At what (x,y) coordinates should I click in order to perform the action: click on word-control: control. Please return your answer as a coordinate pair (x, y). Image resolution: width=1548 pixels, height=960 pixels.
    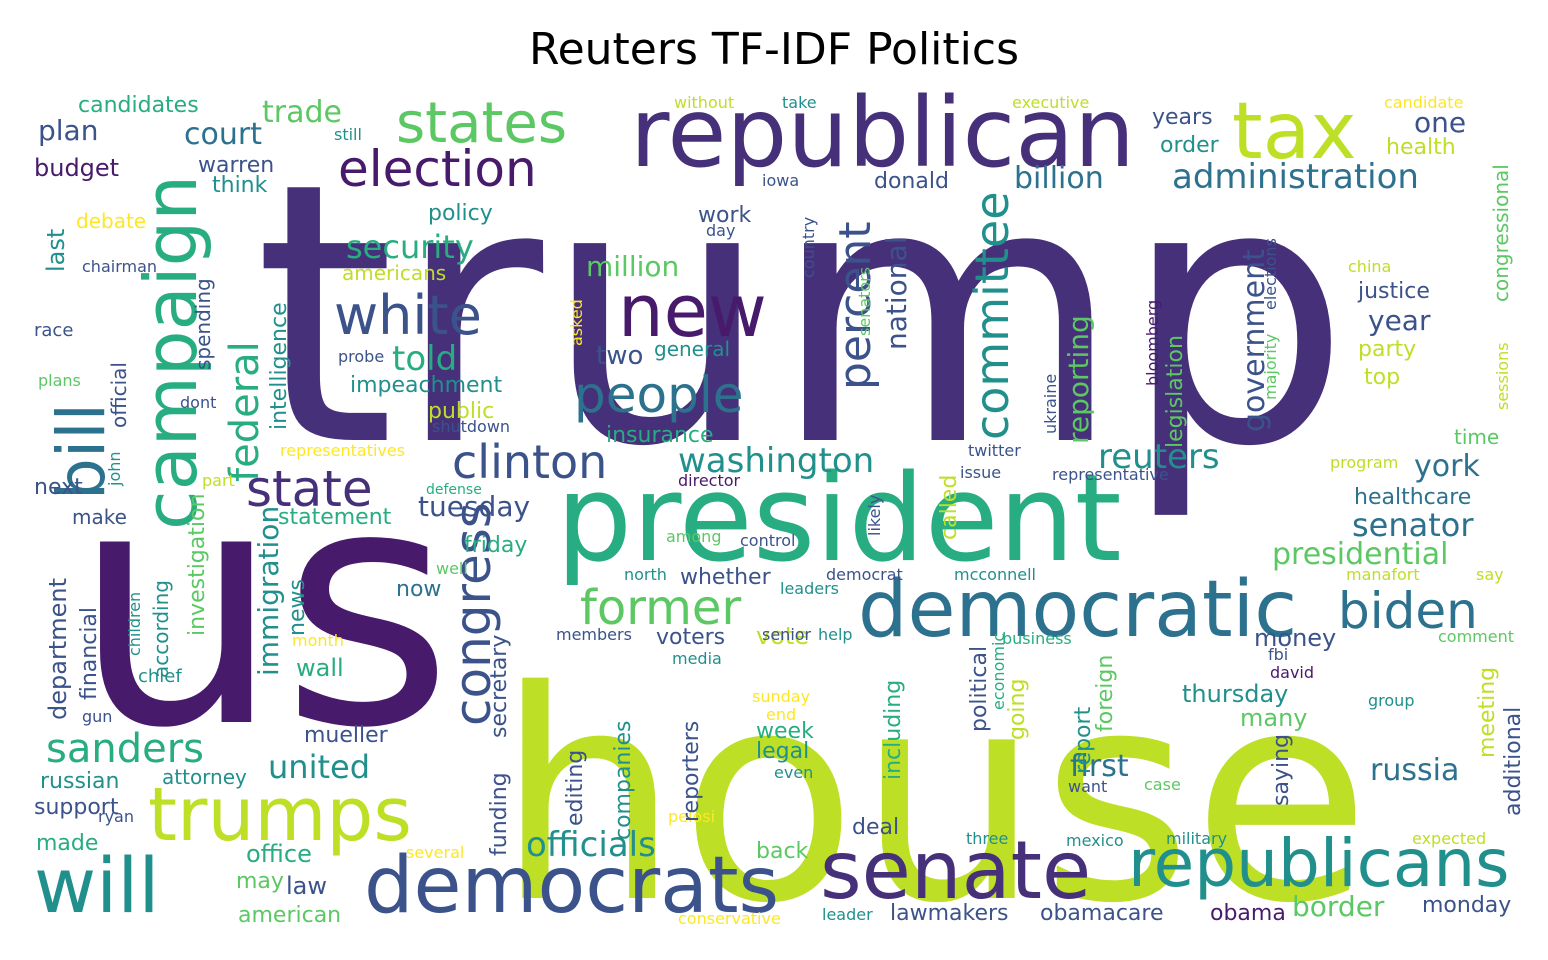
    Looking at the image, I should click on (767, 540).